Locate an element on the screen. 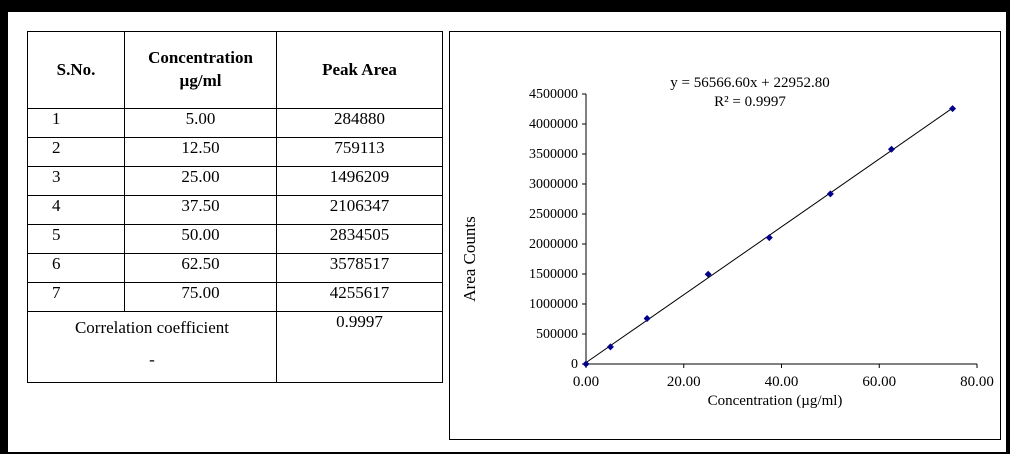  correlation-value: 0.9997 is located at coordinates (359, 347).